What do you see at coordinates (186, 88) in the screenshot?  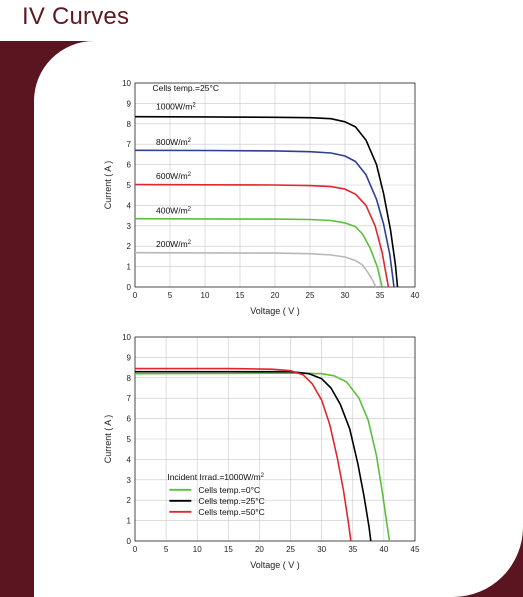 I see `annotation-label: Cells temp.=25°C` at bounding box center [186, 88].